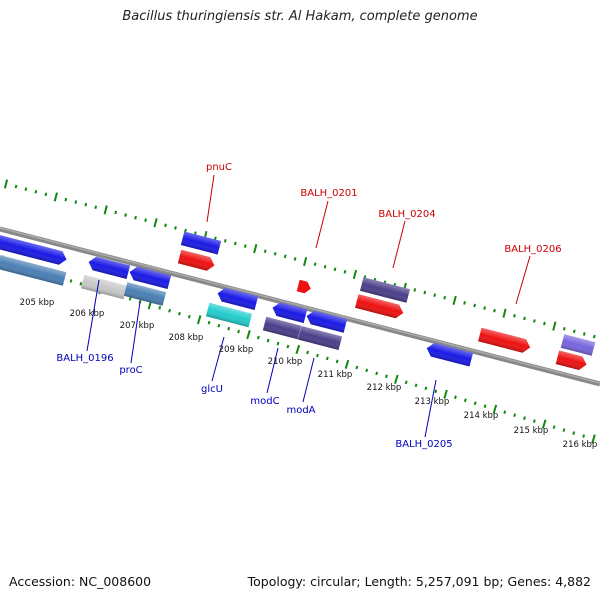 The width and height of the screenshot is (600, 600). I want to click on scale-label: 205 kbp, so click(37, 303).